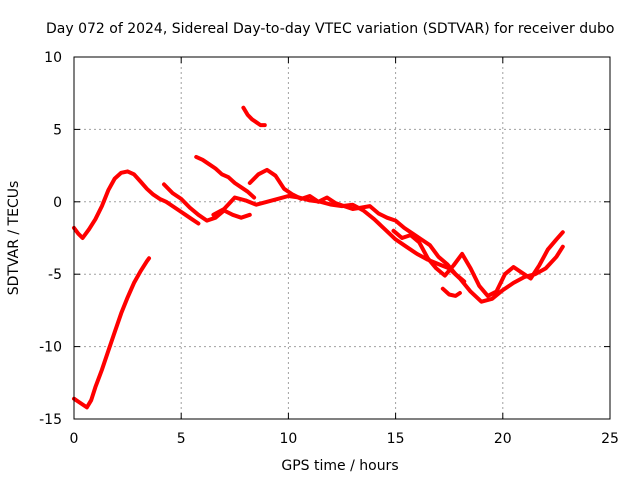  What do you see at coordinates (53, 58) in the screenshot?
I see `y-tick-label: 10` at bounding box center [53, 58].